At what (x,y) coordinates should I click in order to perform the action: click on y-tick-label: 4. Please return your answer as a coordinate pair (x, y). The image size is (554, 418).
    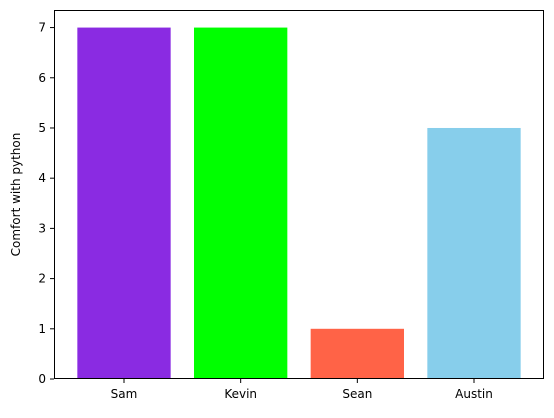
    Looking at the image, I should click on (42, 178).